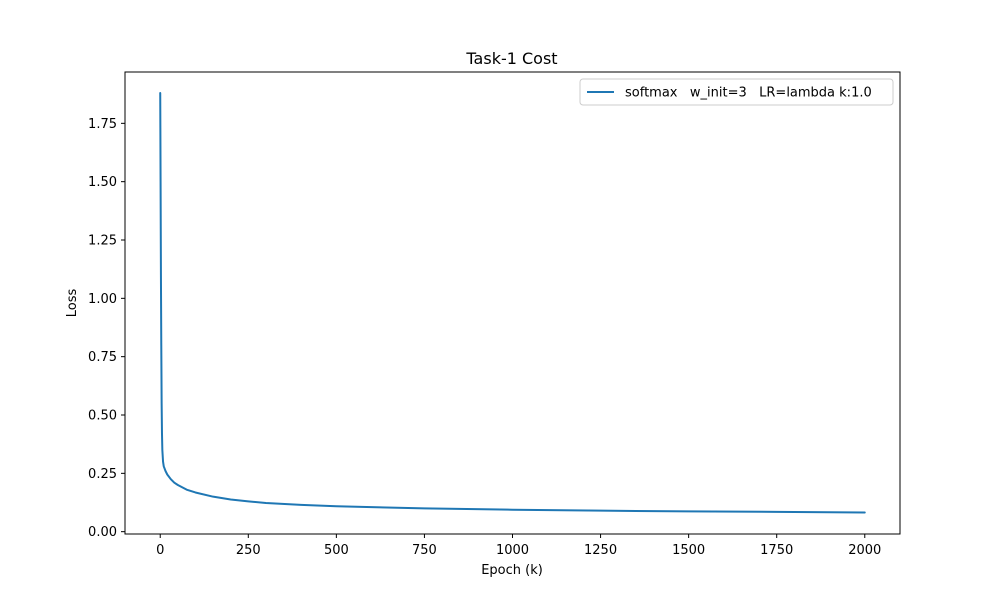  Describe the element at coordinates (512, 550) in the screenshot. I see `x-tick-label: 1000` at that location.